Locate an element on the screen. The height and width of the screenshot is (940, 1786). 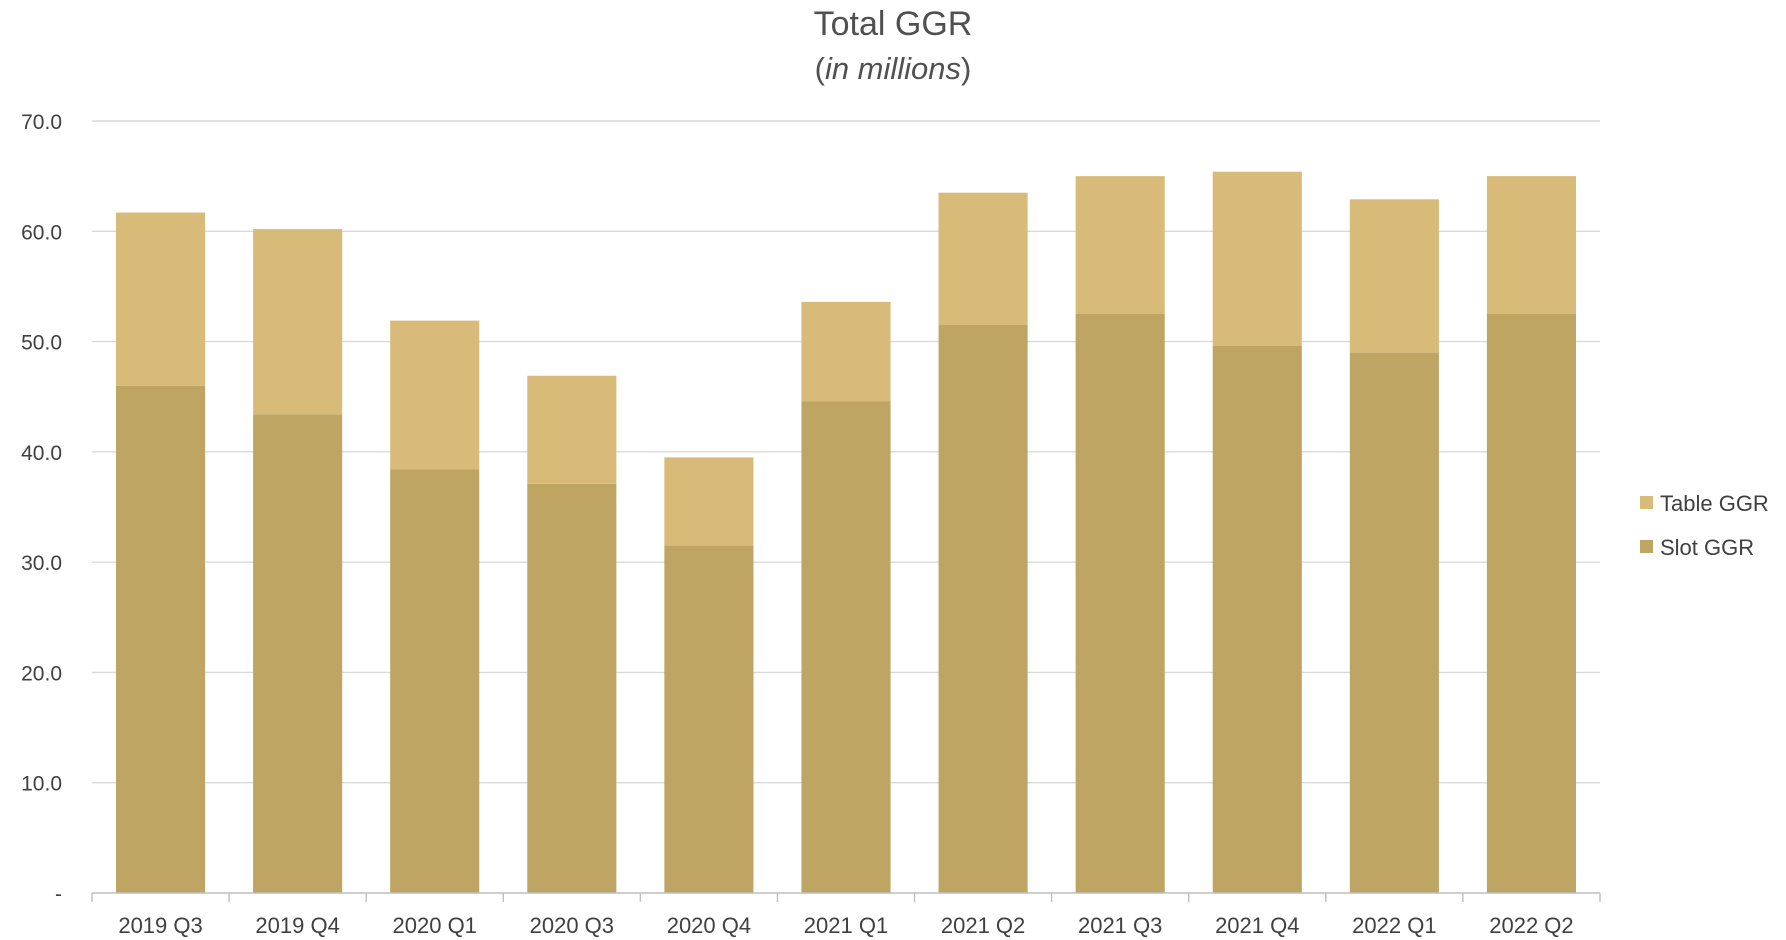
x-tick-label: 2020 Q1 is located at coordinates (435, 925).